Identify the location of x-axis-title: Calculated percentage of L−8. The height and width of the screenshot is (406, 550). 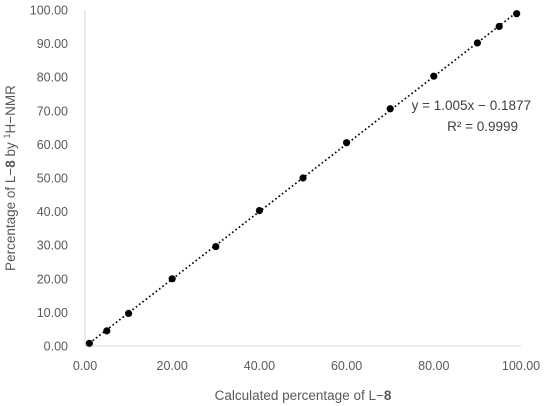
(303, 395).